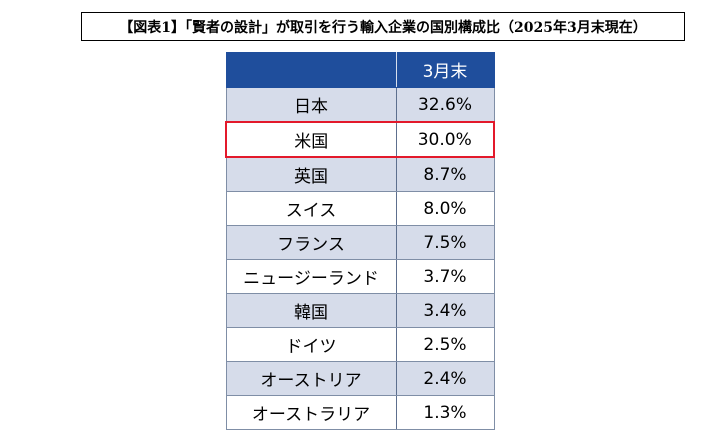  I want to click on share-cell: 30.0%, so click(445, 139).